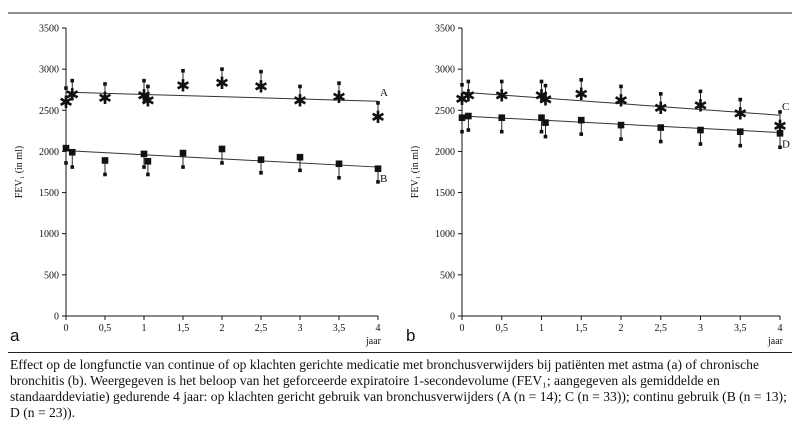  What do you see at coordinates (105, 328) in the screenshot?
I see `x-tick-label: 0,5` at bounding box center [105, 328].